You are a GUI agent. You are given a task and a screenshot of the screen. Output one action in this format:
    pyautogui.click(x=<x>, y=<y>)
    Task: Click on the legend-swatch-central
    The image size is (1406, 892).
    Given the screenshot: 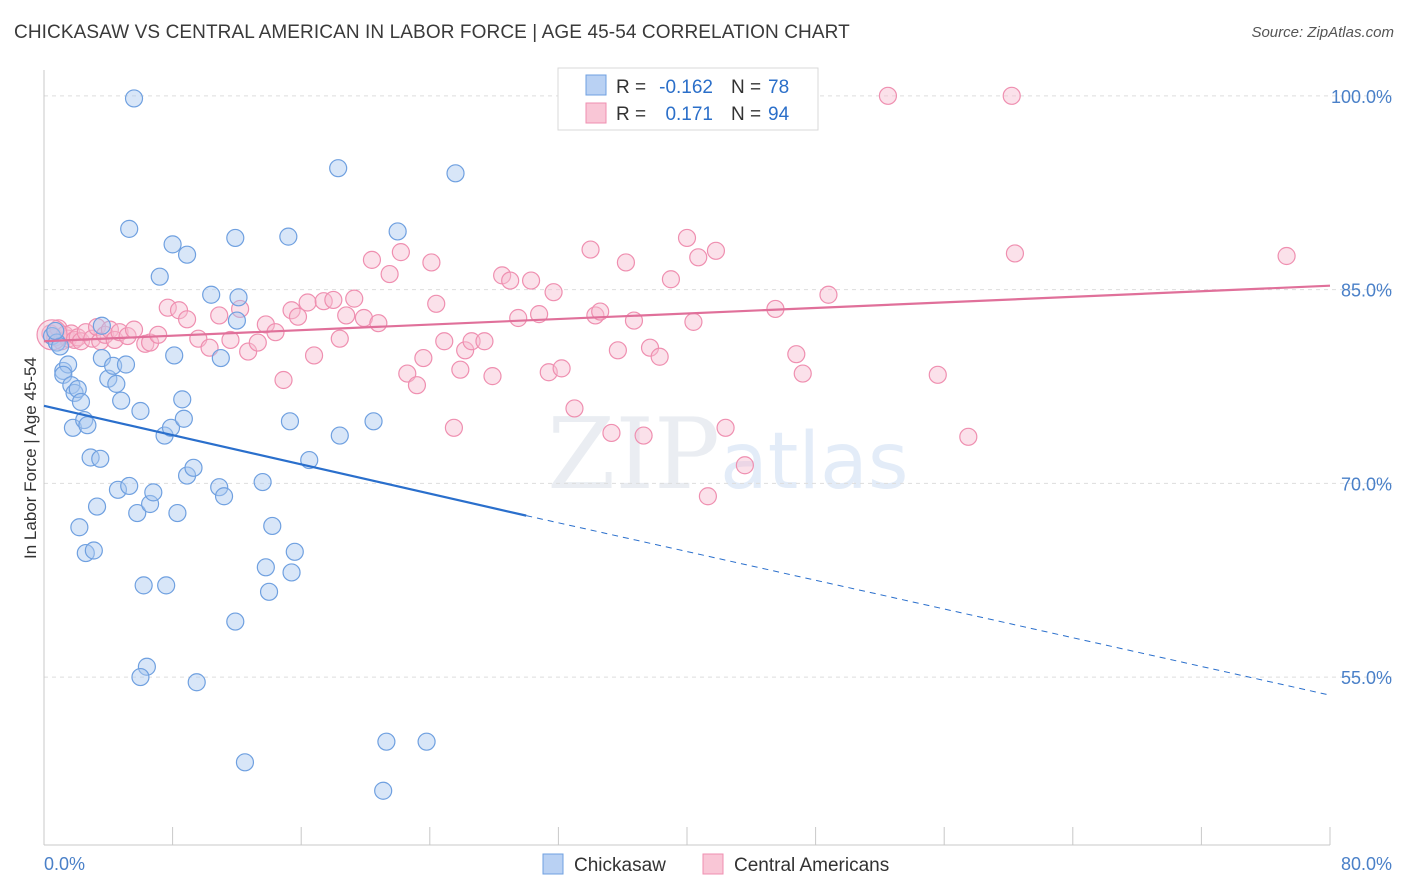 What is the action you would take?
    pyautogui.click(x=596, y=113)
    